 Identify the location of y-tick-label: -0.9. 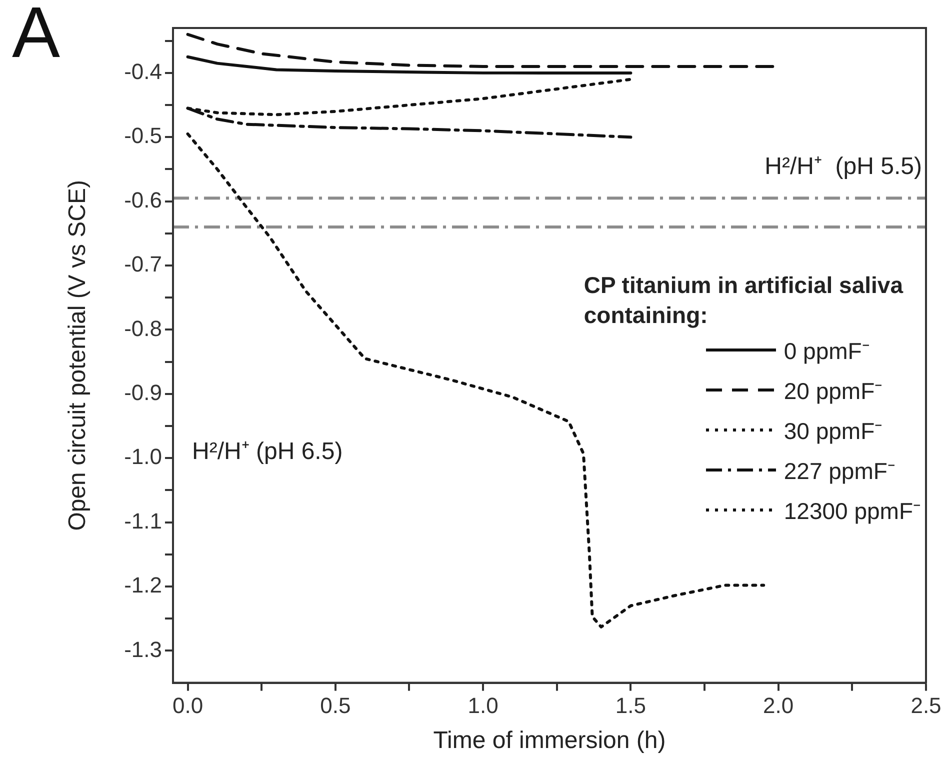
(143, 392).